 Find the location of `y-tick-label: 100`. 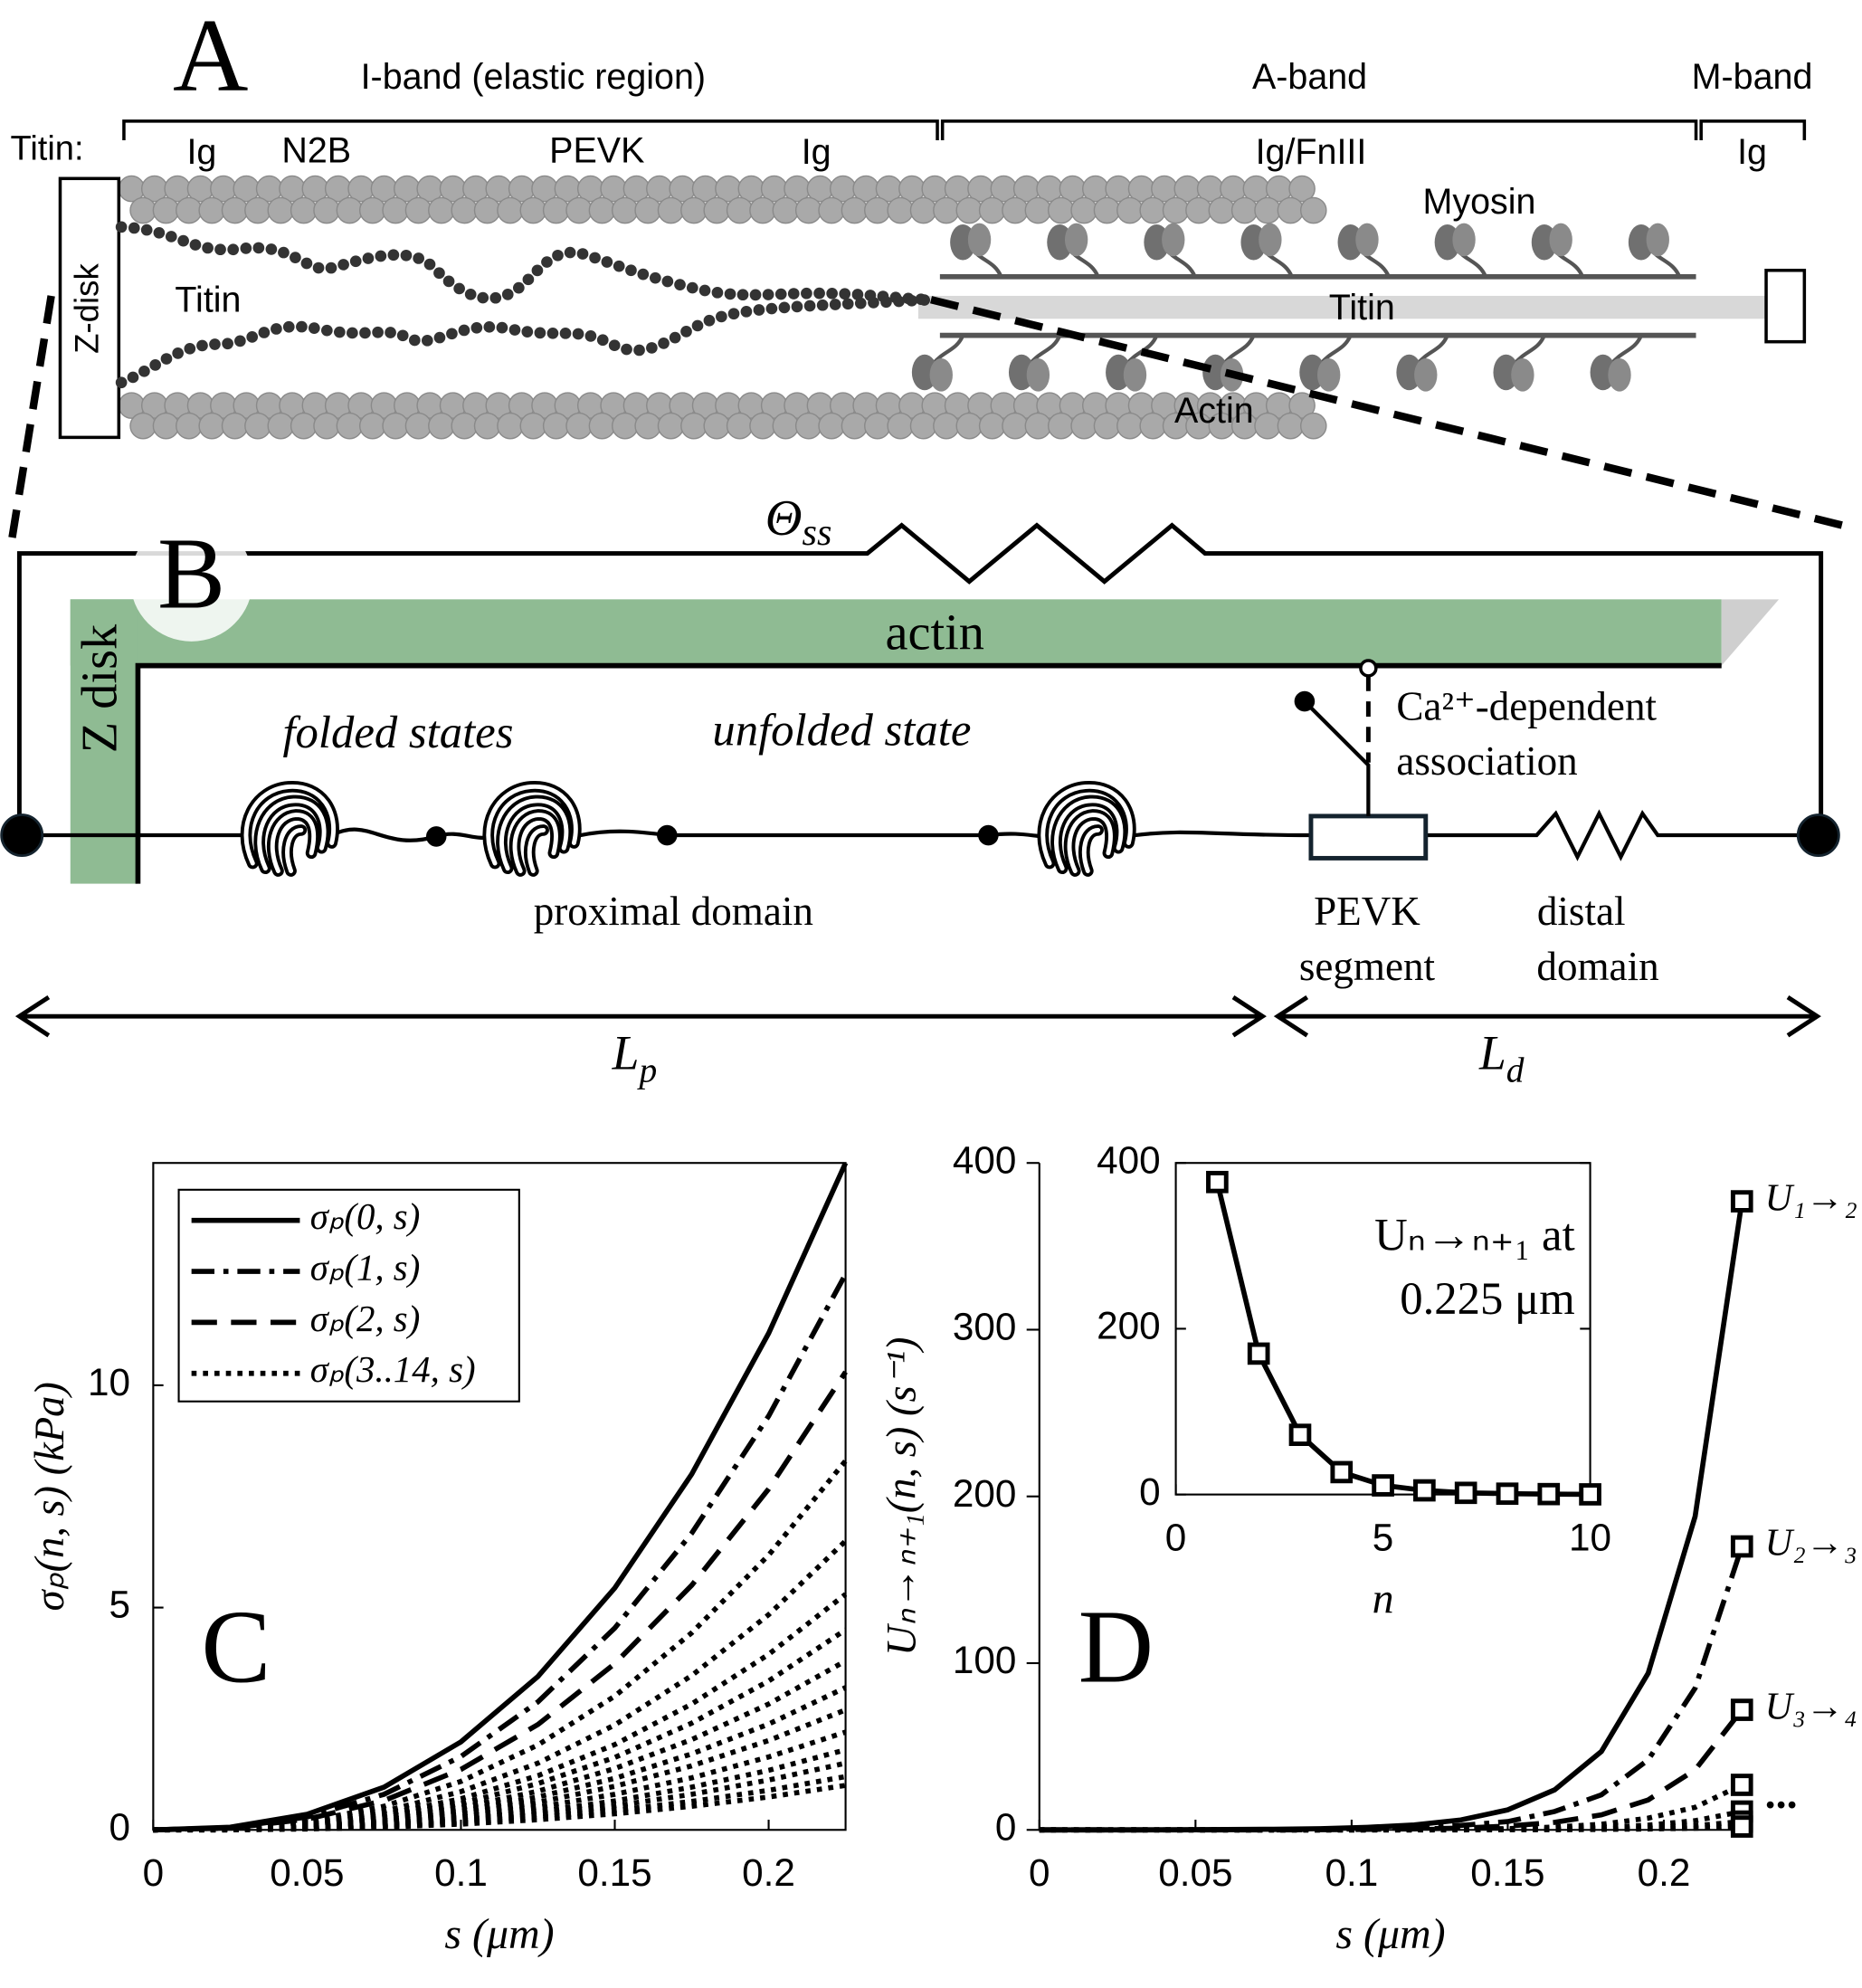

y-tick-label: 100 is located at coordinates (985, 1660).